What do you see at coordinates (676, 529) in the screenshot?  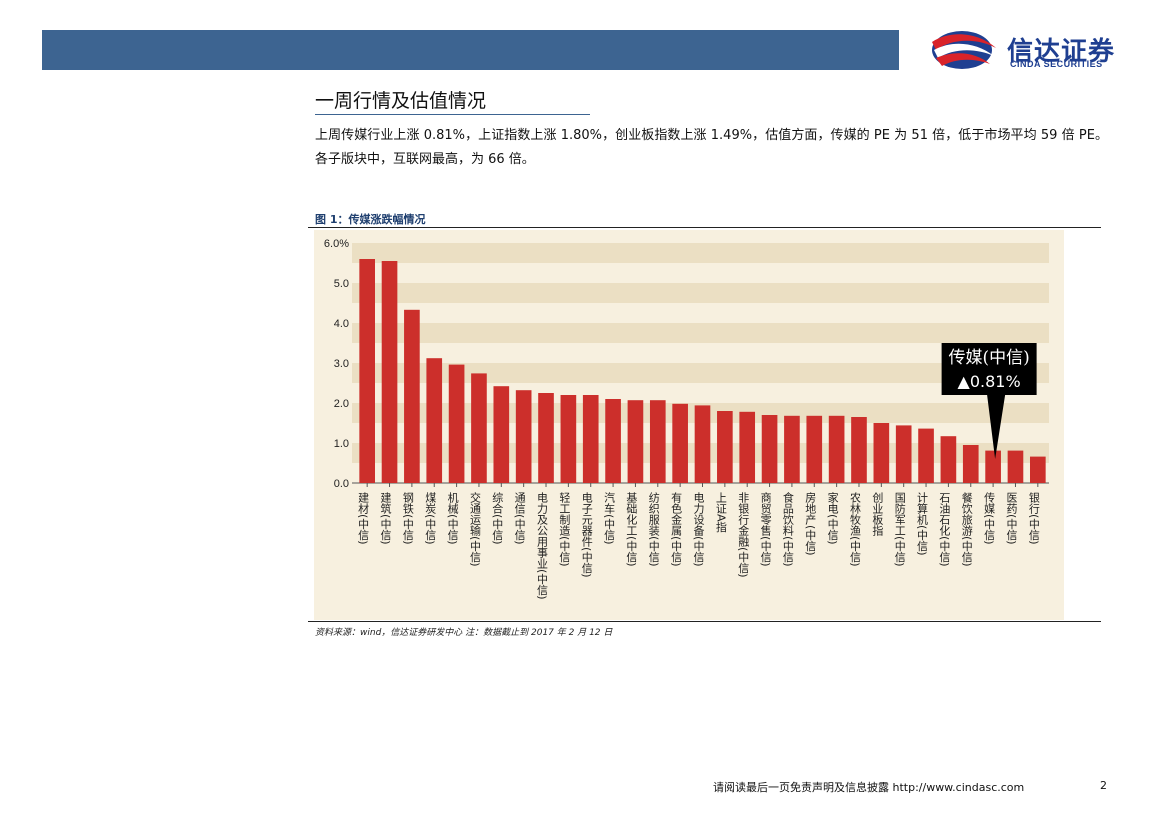 I see `x-category-label: 有色金属(中信)` at bounding box center [676, 529].